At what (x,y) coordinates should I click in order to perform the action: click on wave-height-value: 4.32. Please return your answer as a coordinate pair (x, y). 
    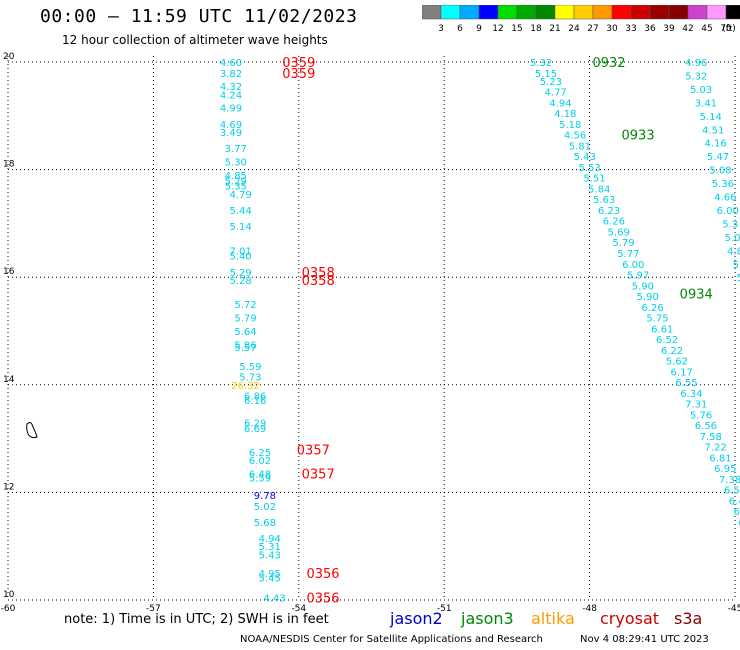
    Looking at the image, I should click on (231, 87).